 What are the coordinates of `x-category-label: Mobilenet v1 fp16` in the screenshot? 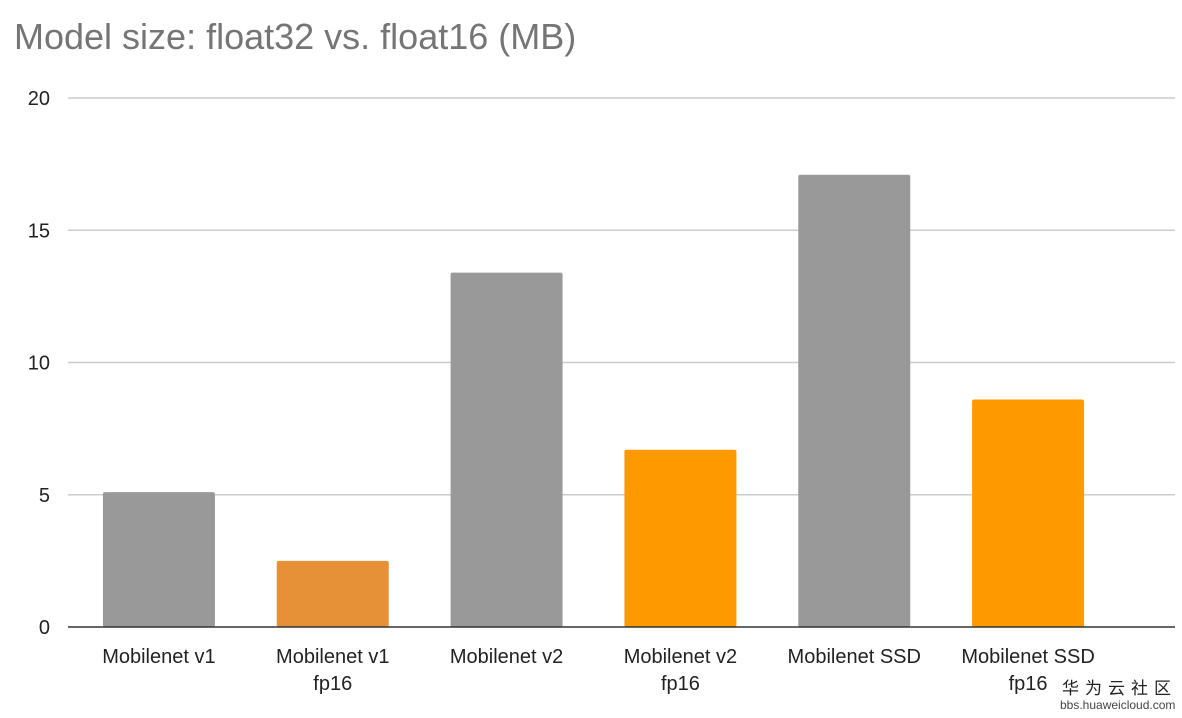 It's located at (332, 670).